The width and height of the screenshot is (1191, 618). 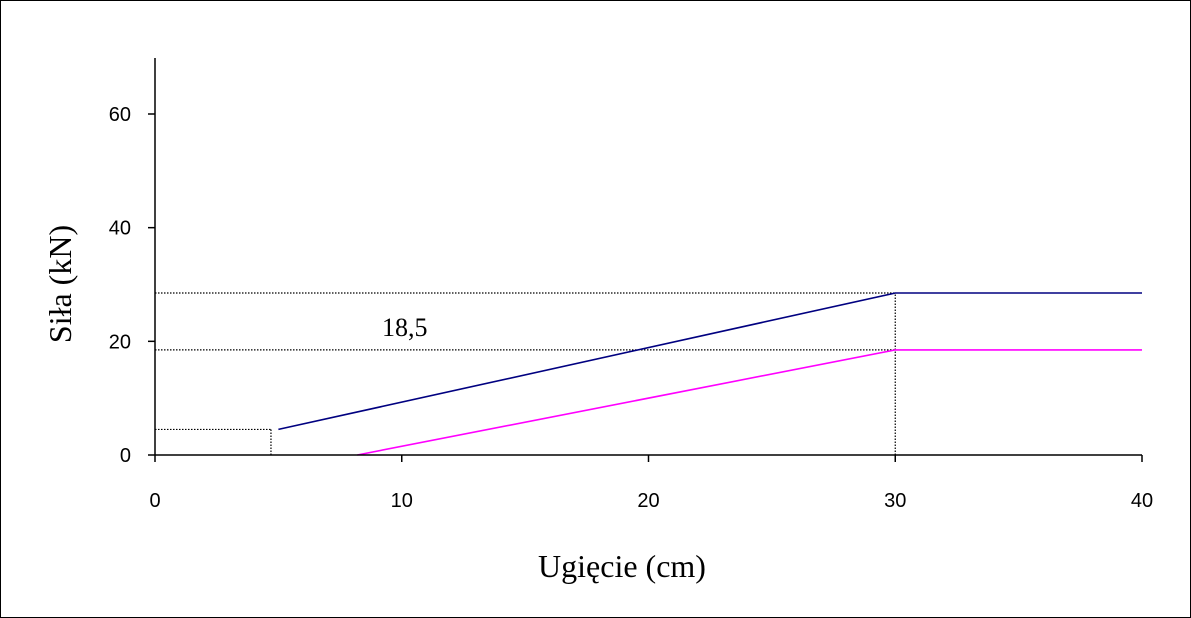 What do you see at coordinates (405, 327) in the screenshot?
I see `value-annotation: 18,5` at bounding box center [405, 327].